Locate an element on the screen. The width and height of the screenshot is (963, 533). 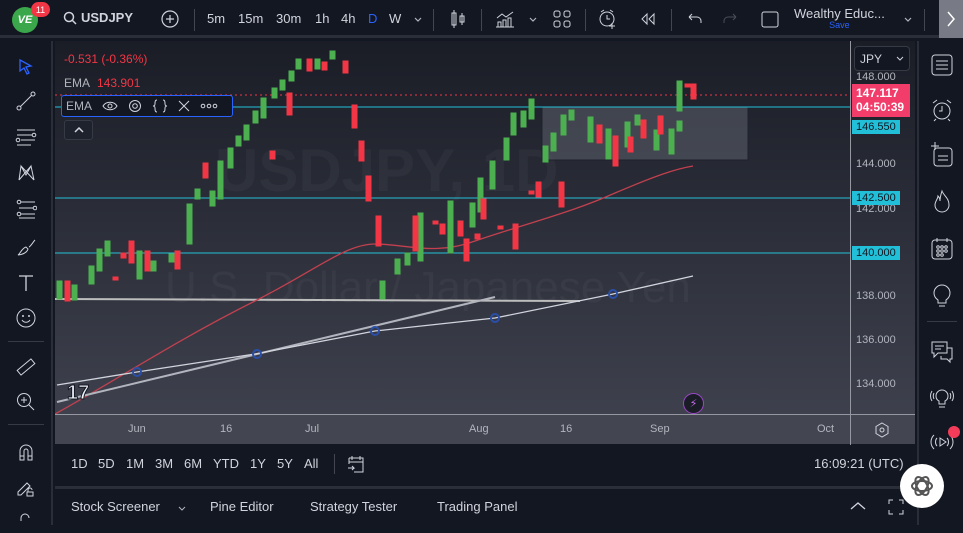
candle-style-icon is located at coordinates (458, 19).